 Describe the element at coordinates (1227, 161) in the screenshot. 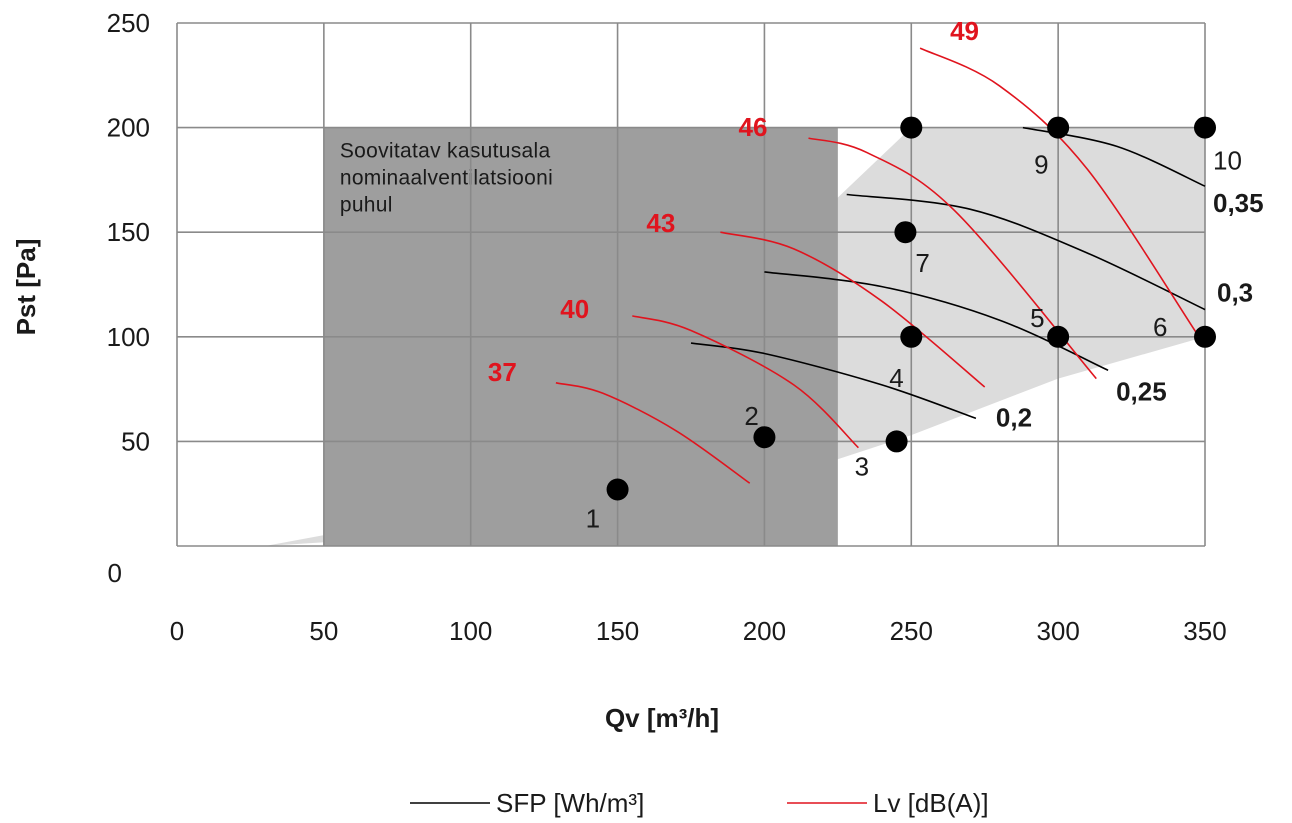

I see `point-label: 10` at that location.